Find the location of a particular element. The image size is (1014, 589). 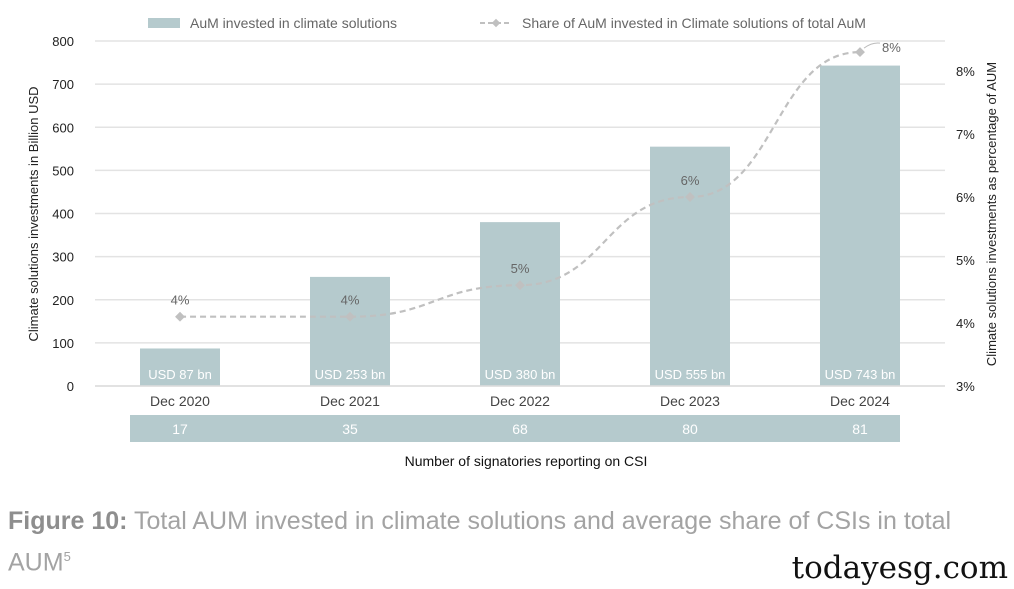

legend-line-marker is located at coordinates (496, 23).